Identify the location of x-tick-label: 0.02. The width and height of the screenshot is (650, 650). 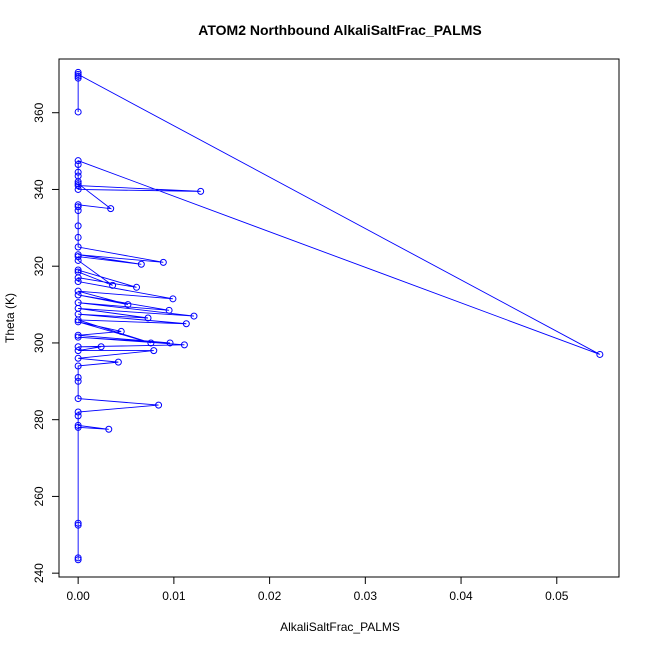
(270, 596).